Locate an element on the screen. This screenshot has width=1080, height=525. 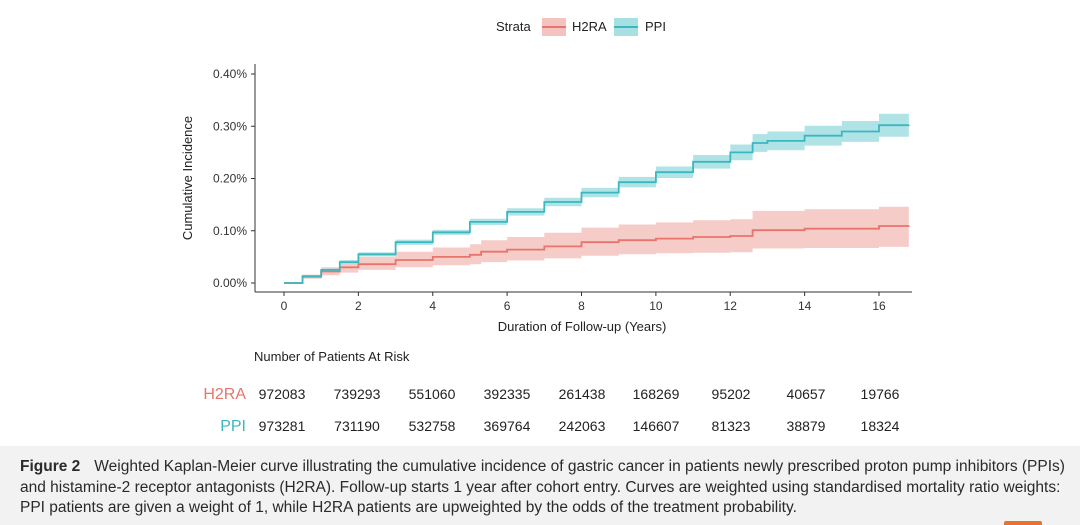
risk-cell: 973281 is located at coordinates (282, 426).